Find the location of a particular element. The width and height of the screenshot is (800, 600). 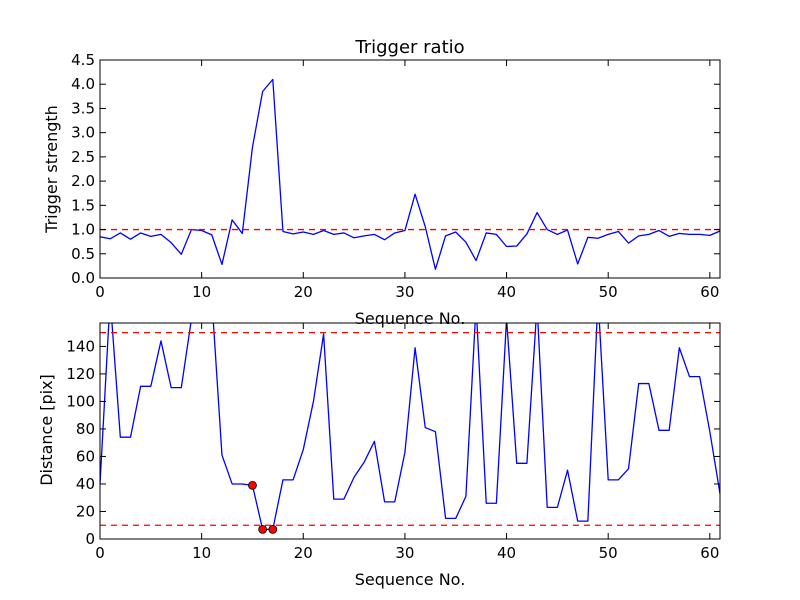

top-x-tick-label: 50 is located at coordinates (608, 292).